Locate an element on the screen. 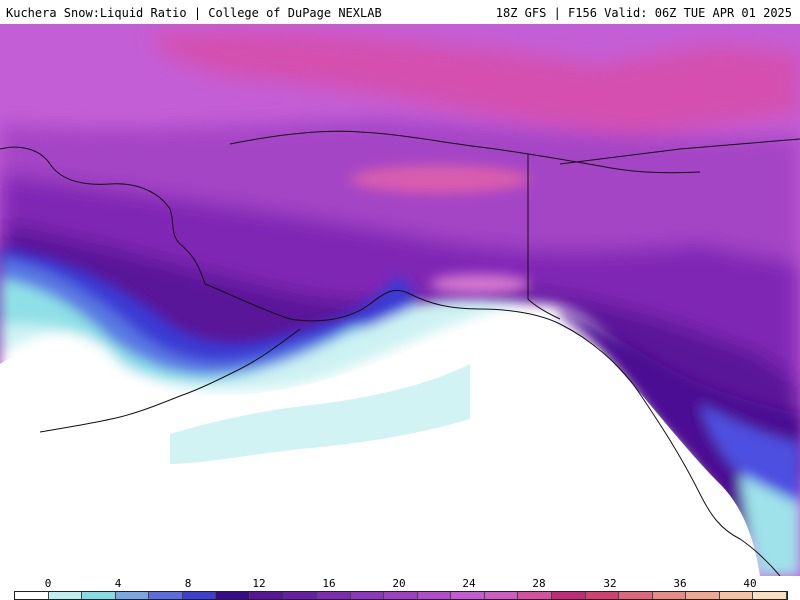 The image size is (800, 600). tick-label: 8 is located at coordinates (188, 583).